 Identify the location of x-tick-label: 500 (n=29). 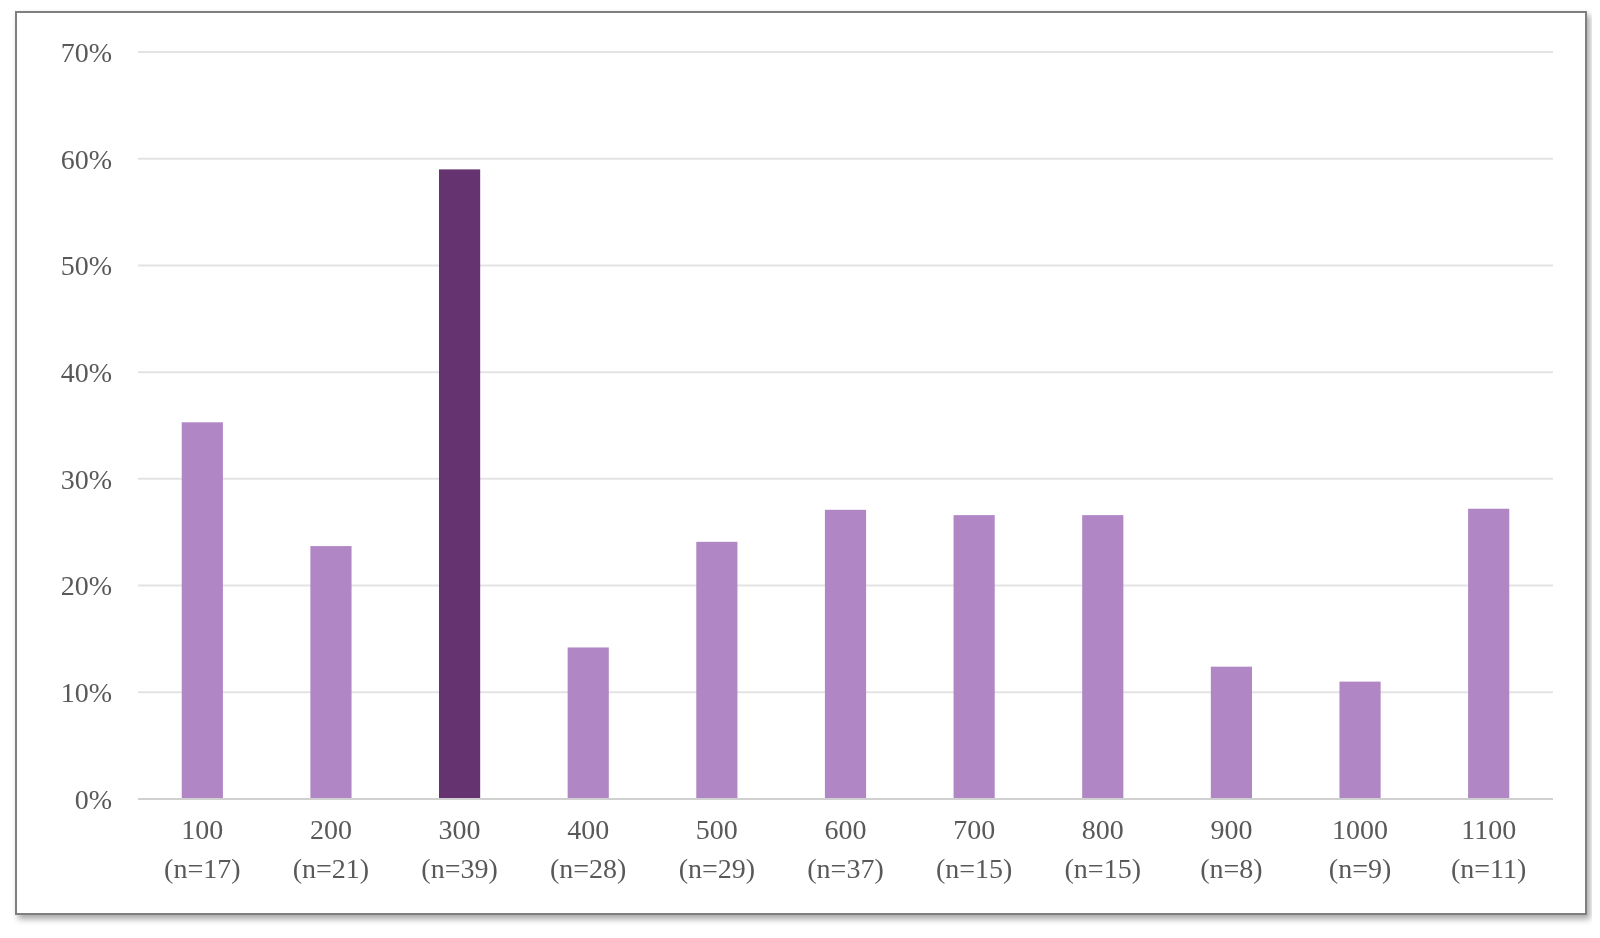
(717, 849).